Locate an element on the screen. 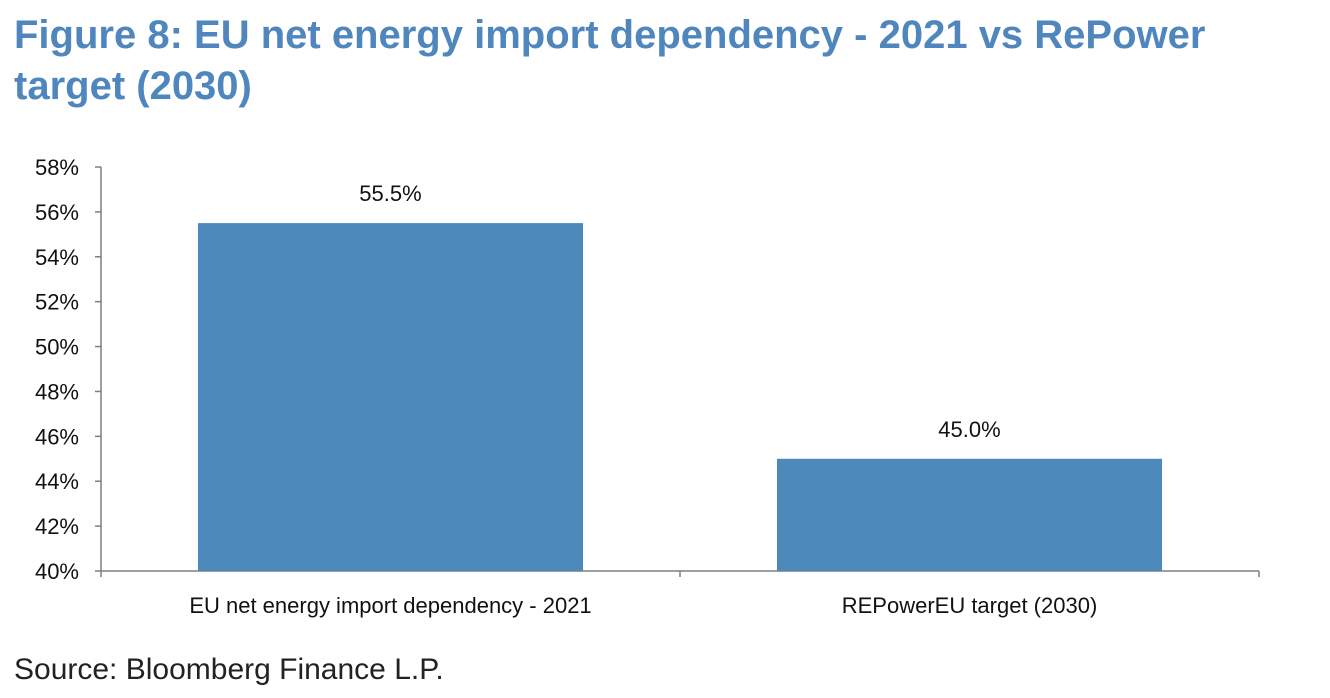  y-tick-label: 54% is located at coordinates (57, 257).